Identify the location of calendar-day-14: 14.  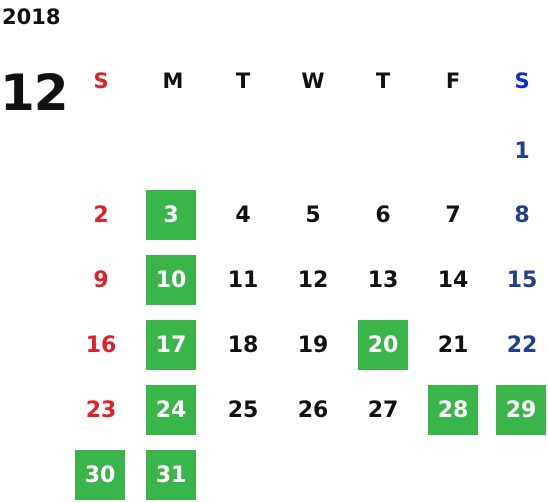
(453, 280).